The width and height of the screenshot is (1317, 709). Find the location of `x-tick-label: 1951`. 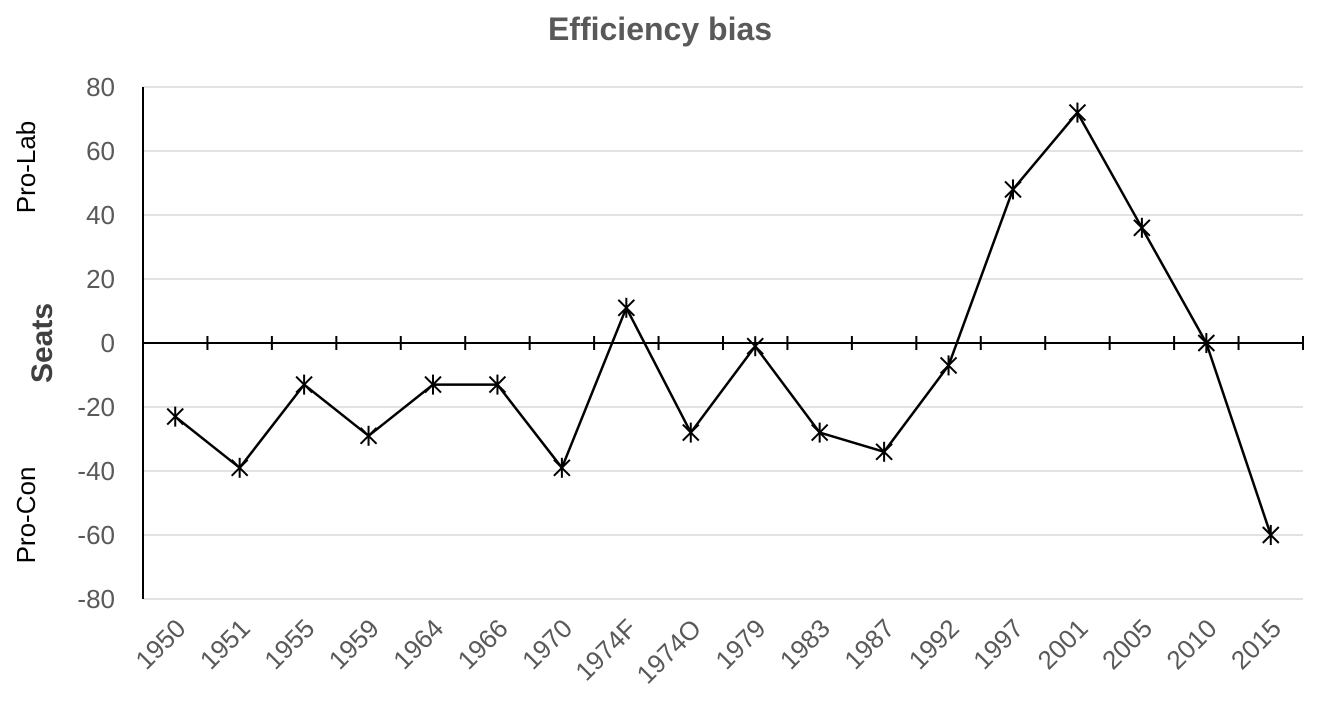

x-tick-label: 1951 is located at coordinates (225, 644).